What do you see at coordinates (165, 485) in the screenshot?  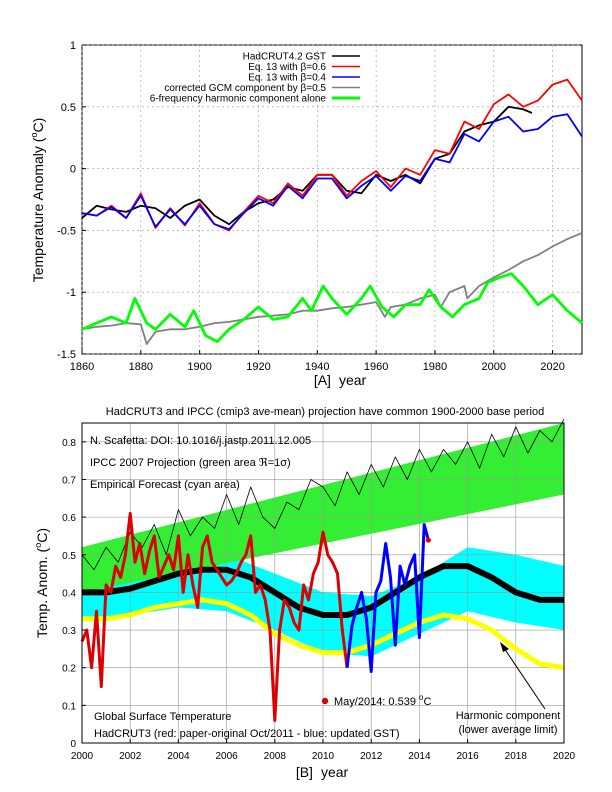 I see `annotation-empirical: Empirical Forecast (cyan area)` at bounding box center [165, 485].